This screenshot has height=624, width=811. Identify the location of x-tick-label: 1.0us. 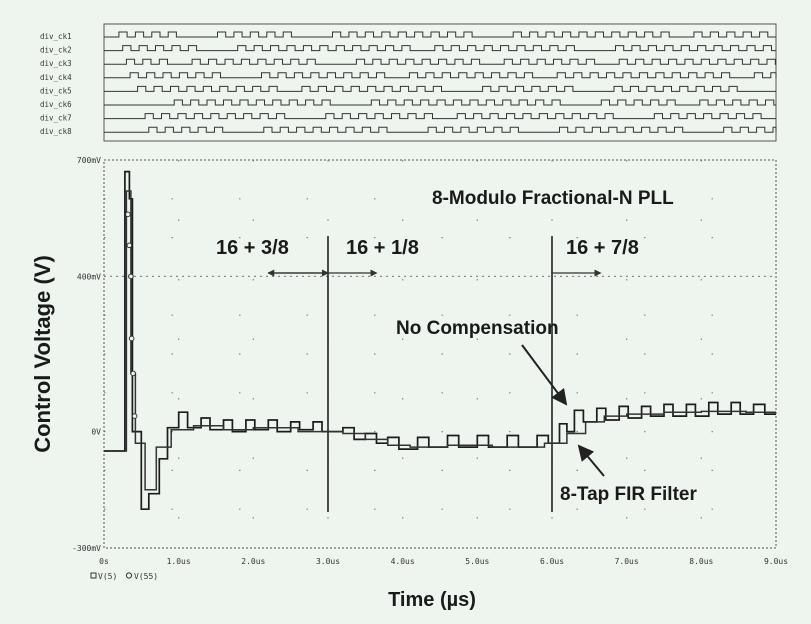
(179, 561).